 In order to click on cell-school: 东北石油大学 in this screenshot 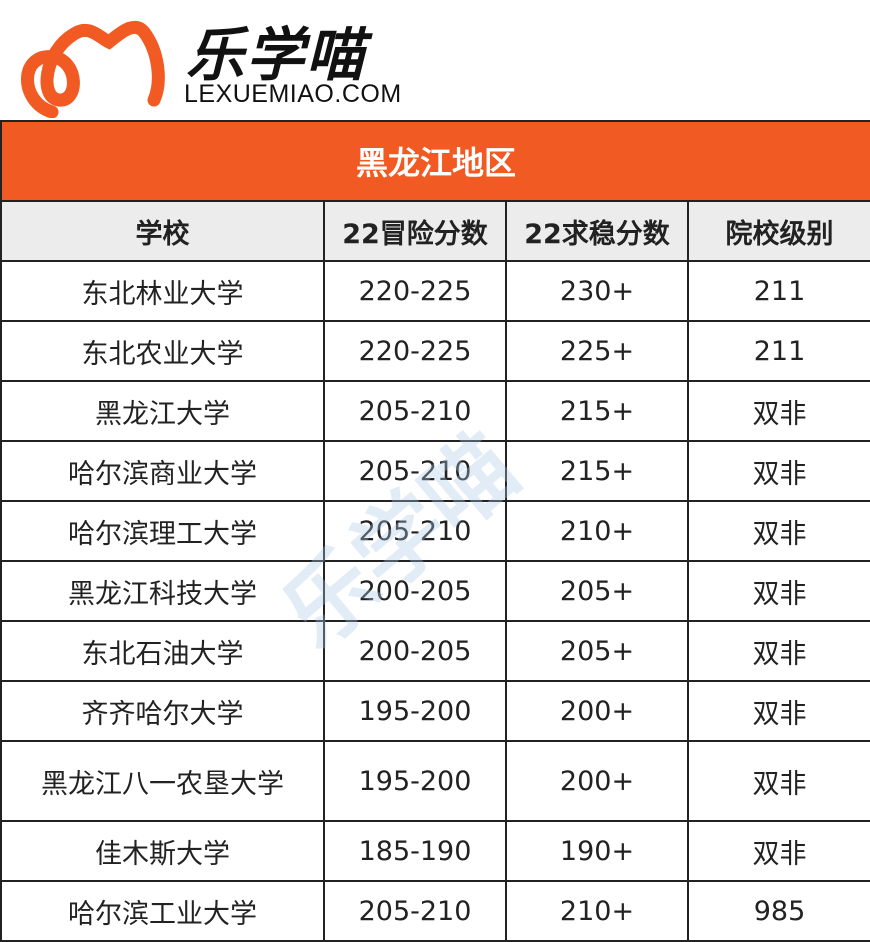, I will do `click(162, 651)`.